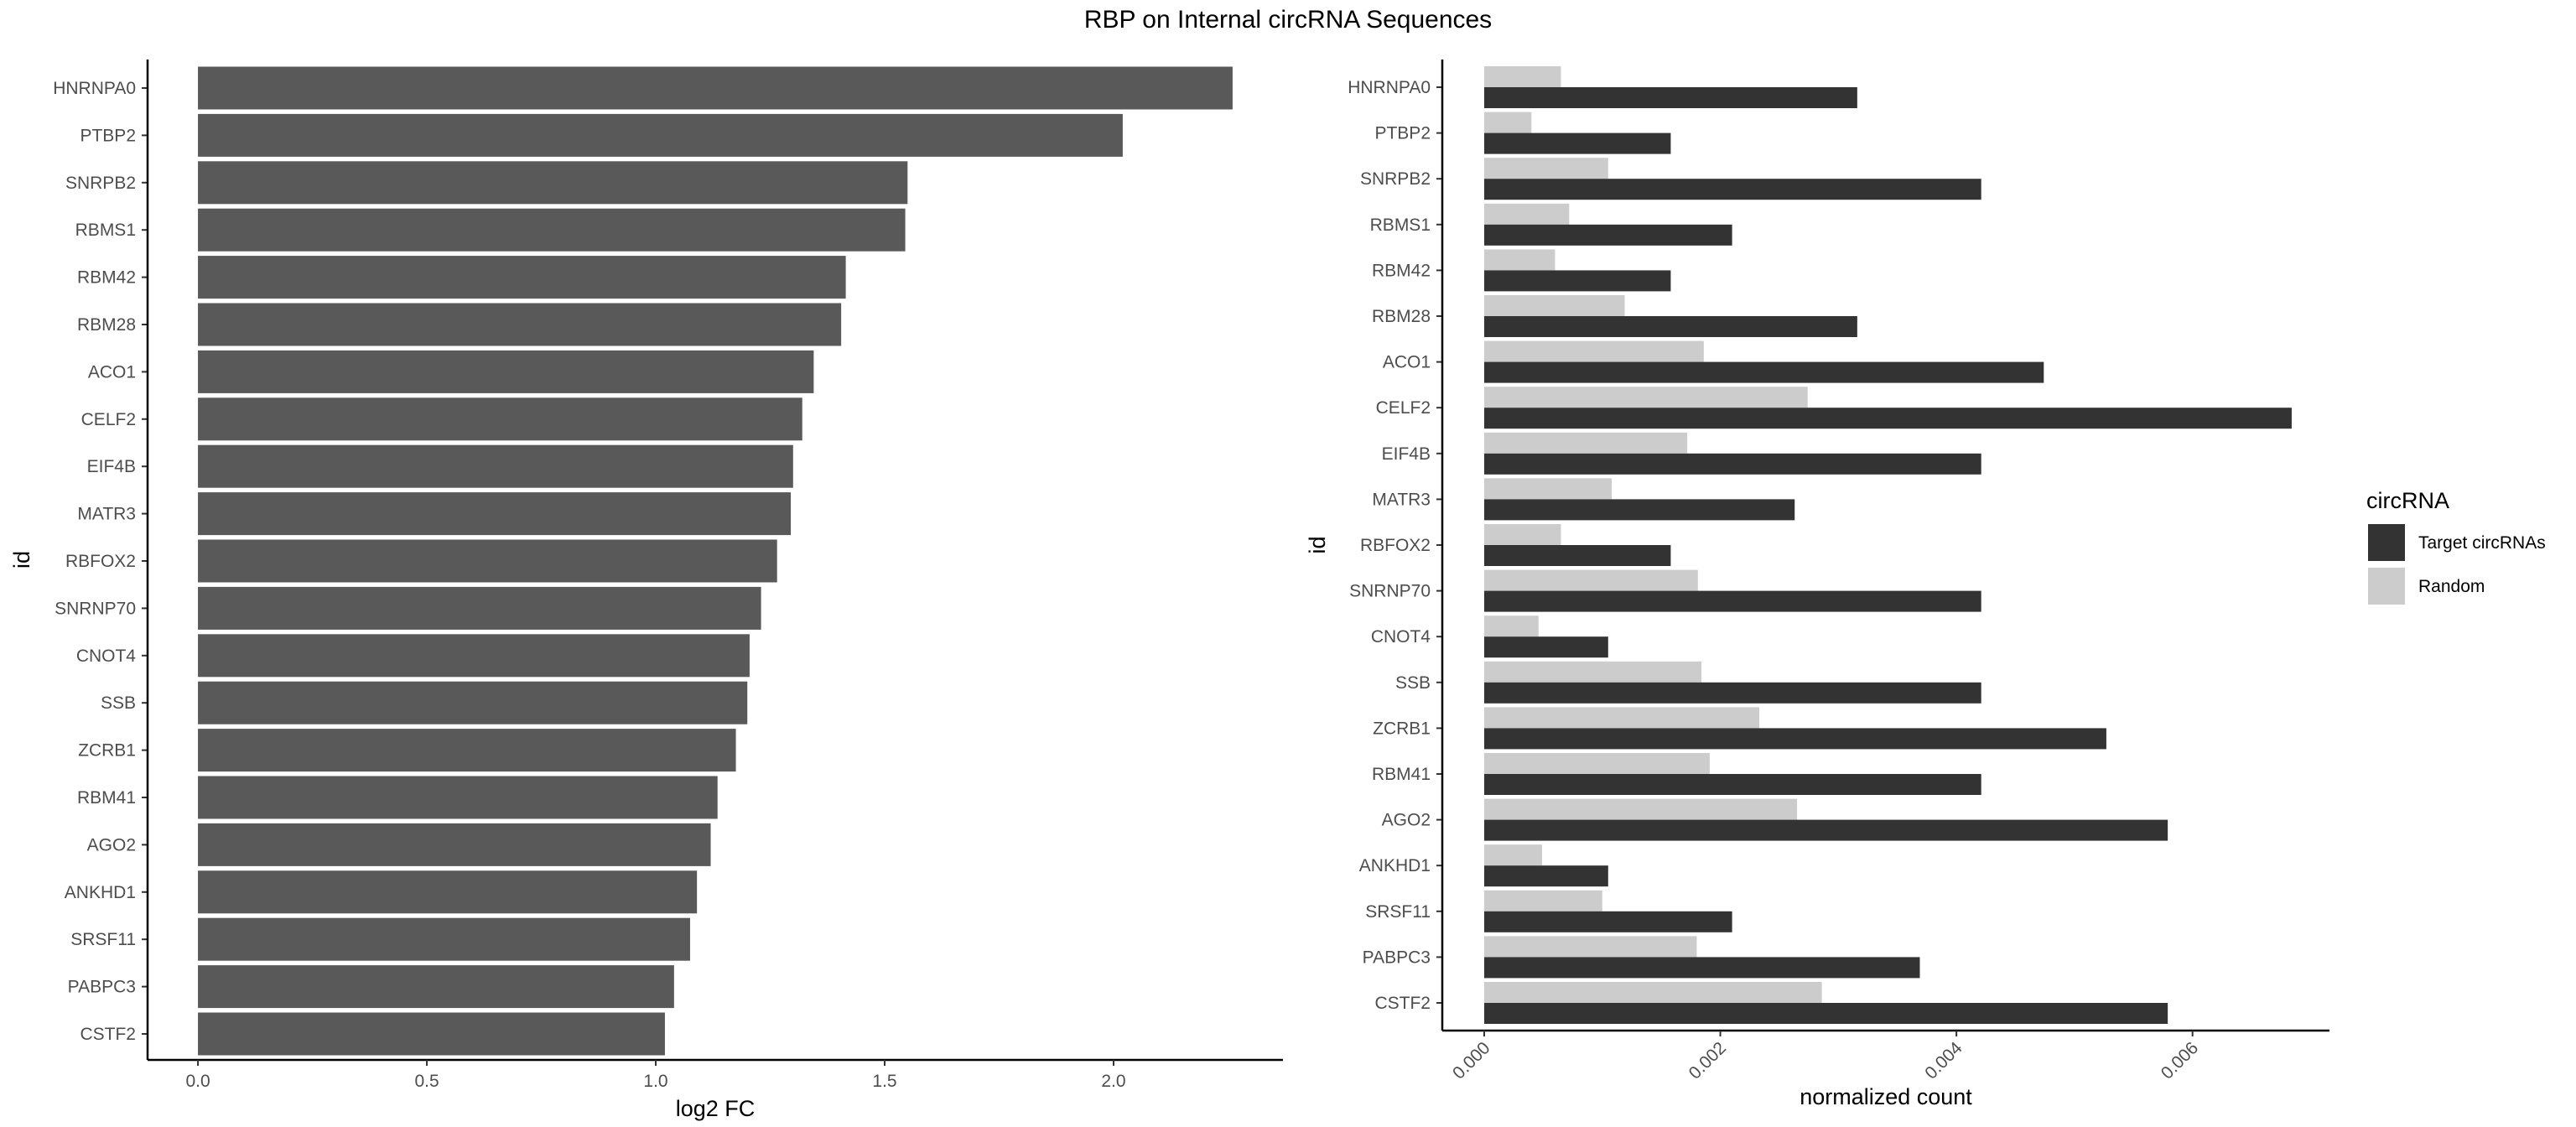 The width and height of the screenshot is (2576, 1127). I want to click on bar-random-ssb, so click(1592, 672).